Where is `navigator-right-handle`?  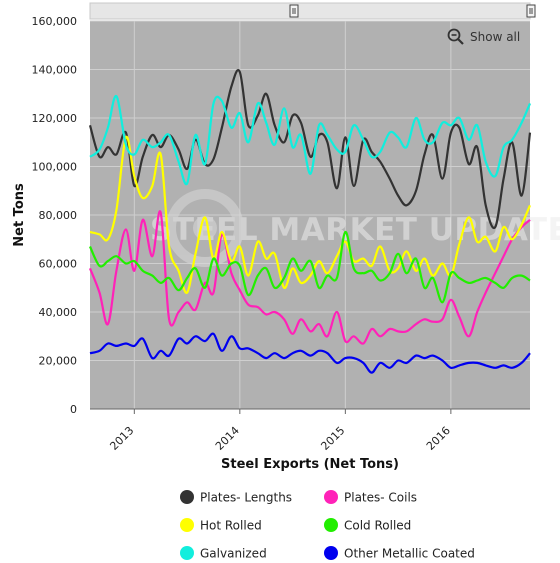
navigator-right-handle is located at coordinates (531, 11).